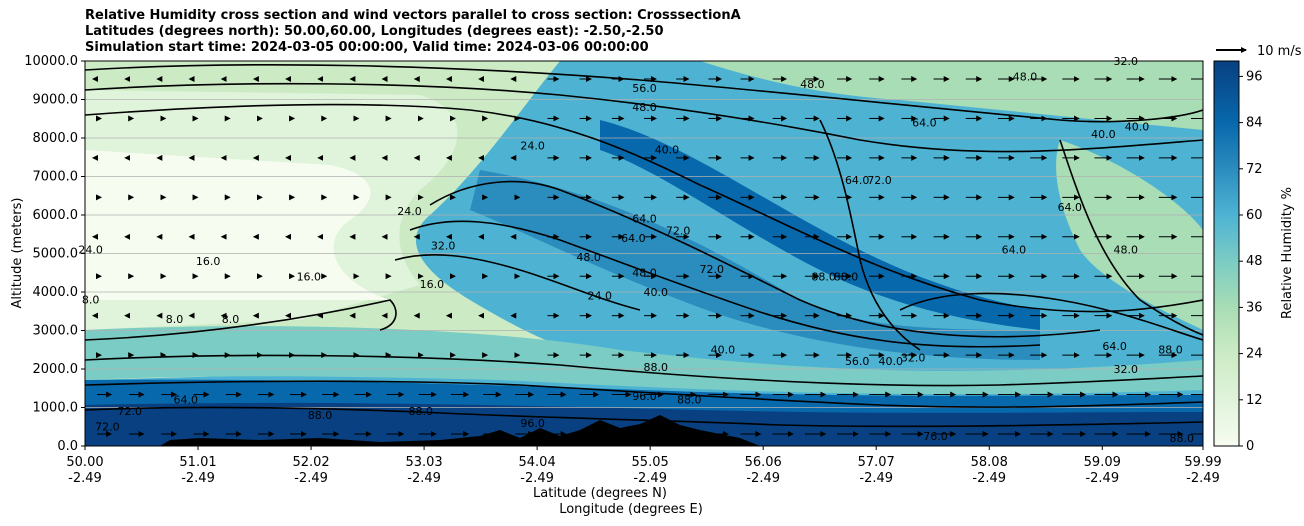 This screenshot has width=1304, height=526. Describe the element at coordinates (1254, 123) in the screenshot. I see `colorbar-tick-label: 84` at that location.